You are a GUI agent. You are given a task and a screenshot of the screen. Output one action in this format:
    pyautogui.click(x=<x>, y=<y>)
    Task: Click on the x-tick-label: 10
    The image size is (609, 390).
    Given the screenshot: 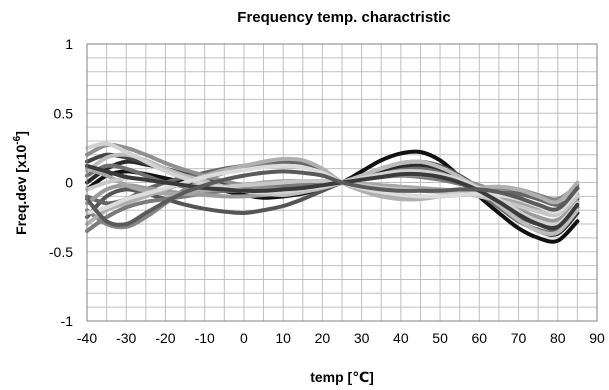 What is the action you would take?
    pyautogui.click(x=283, y=338)
    